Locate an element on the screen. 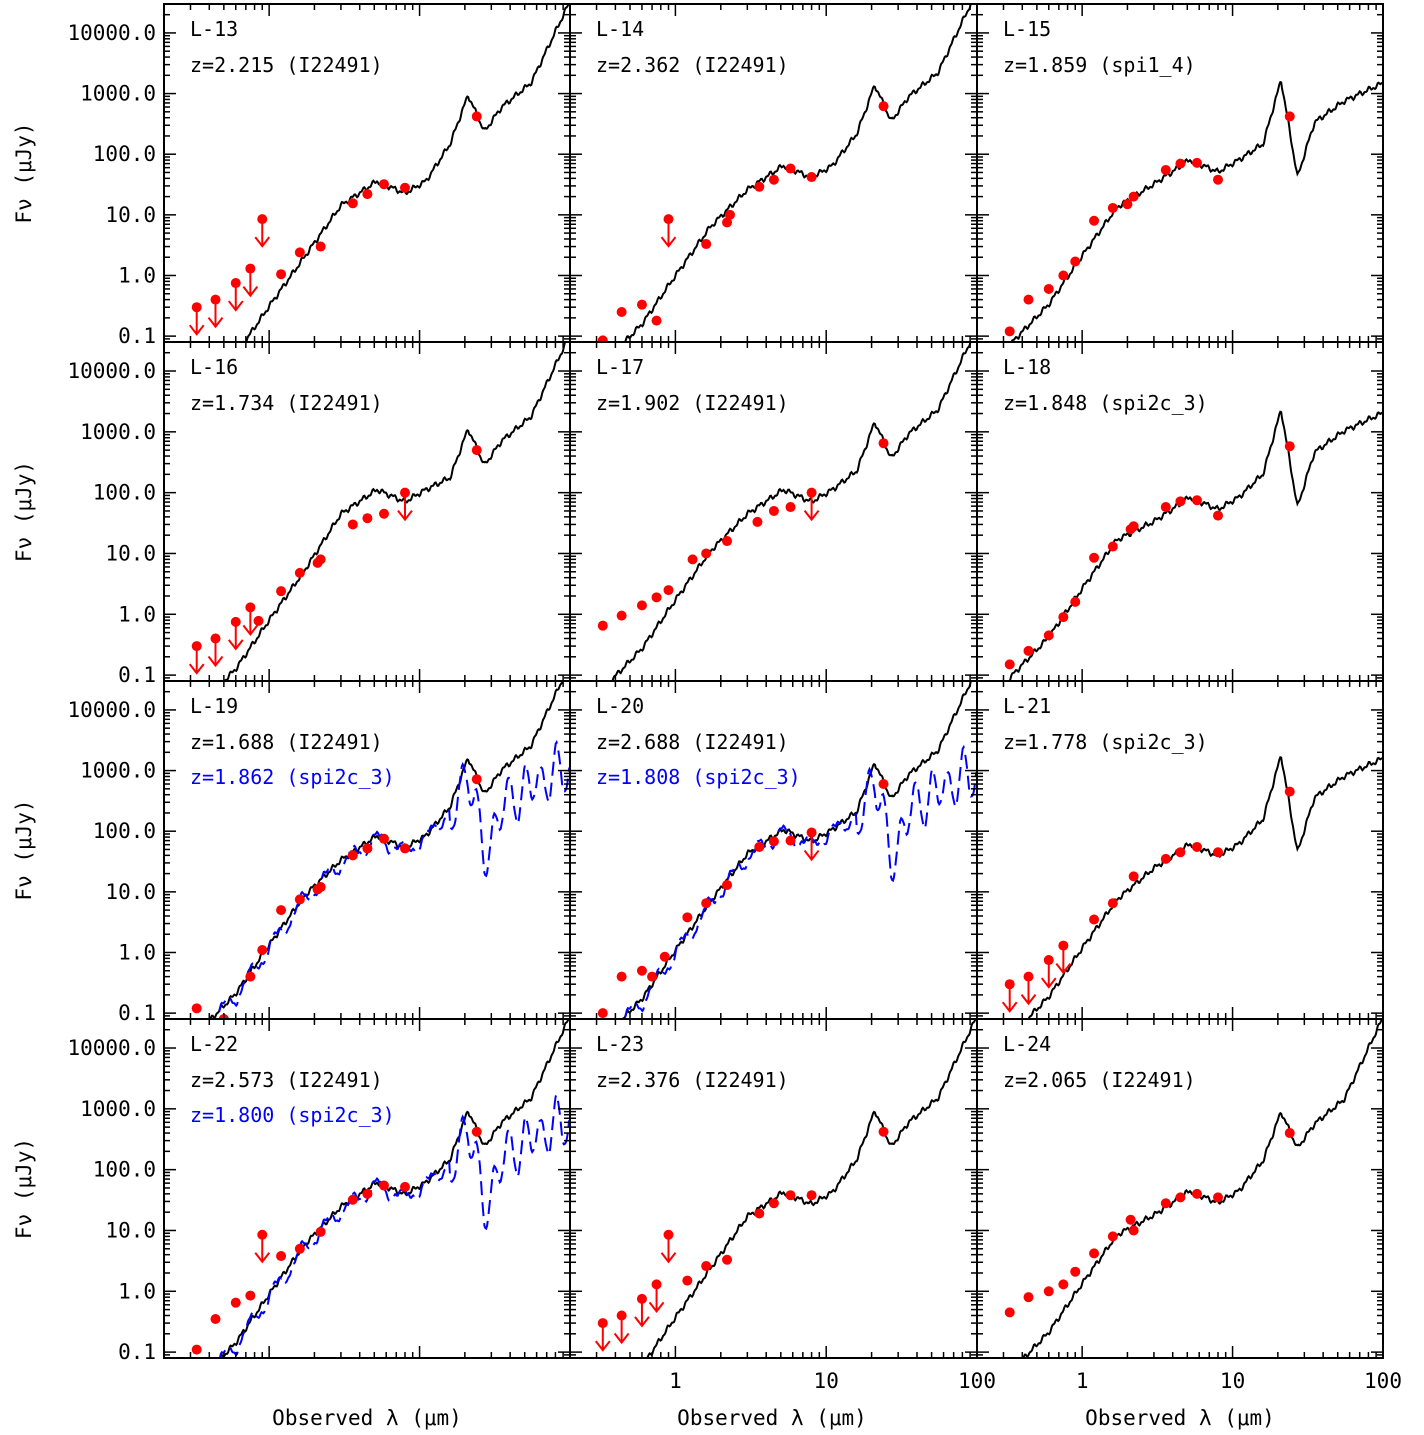 This screenshot has width=1424, height=1435. sed-panel-l-14: L-14 z=2.362 (I22491) is located at coordinates (773, 173).